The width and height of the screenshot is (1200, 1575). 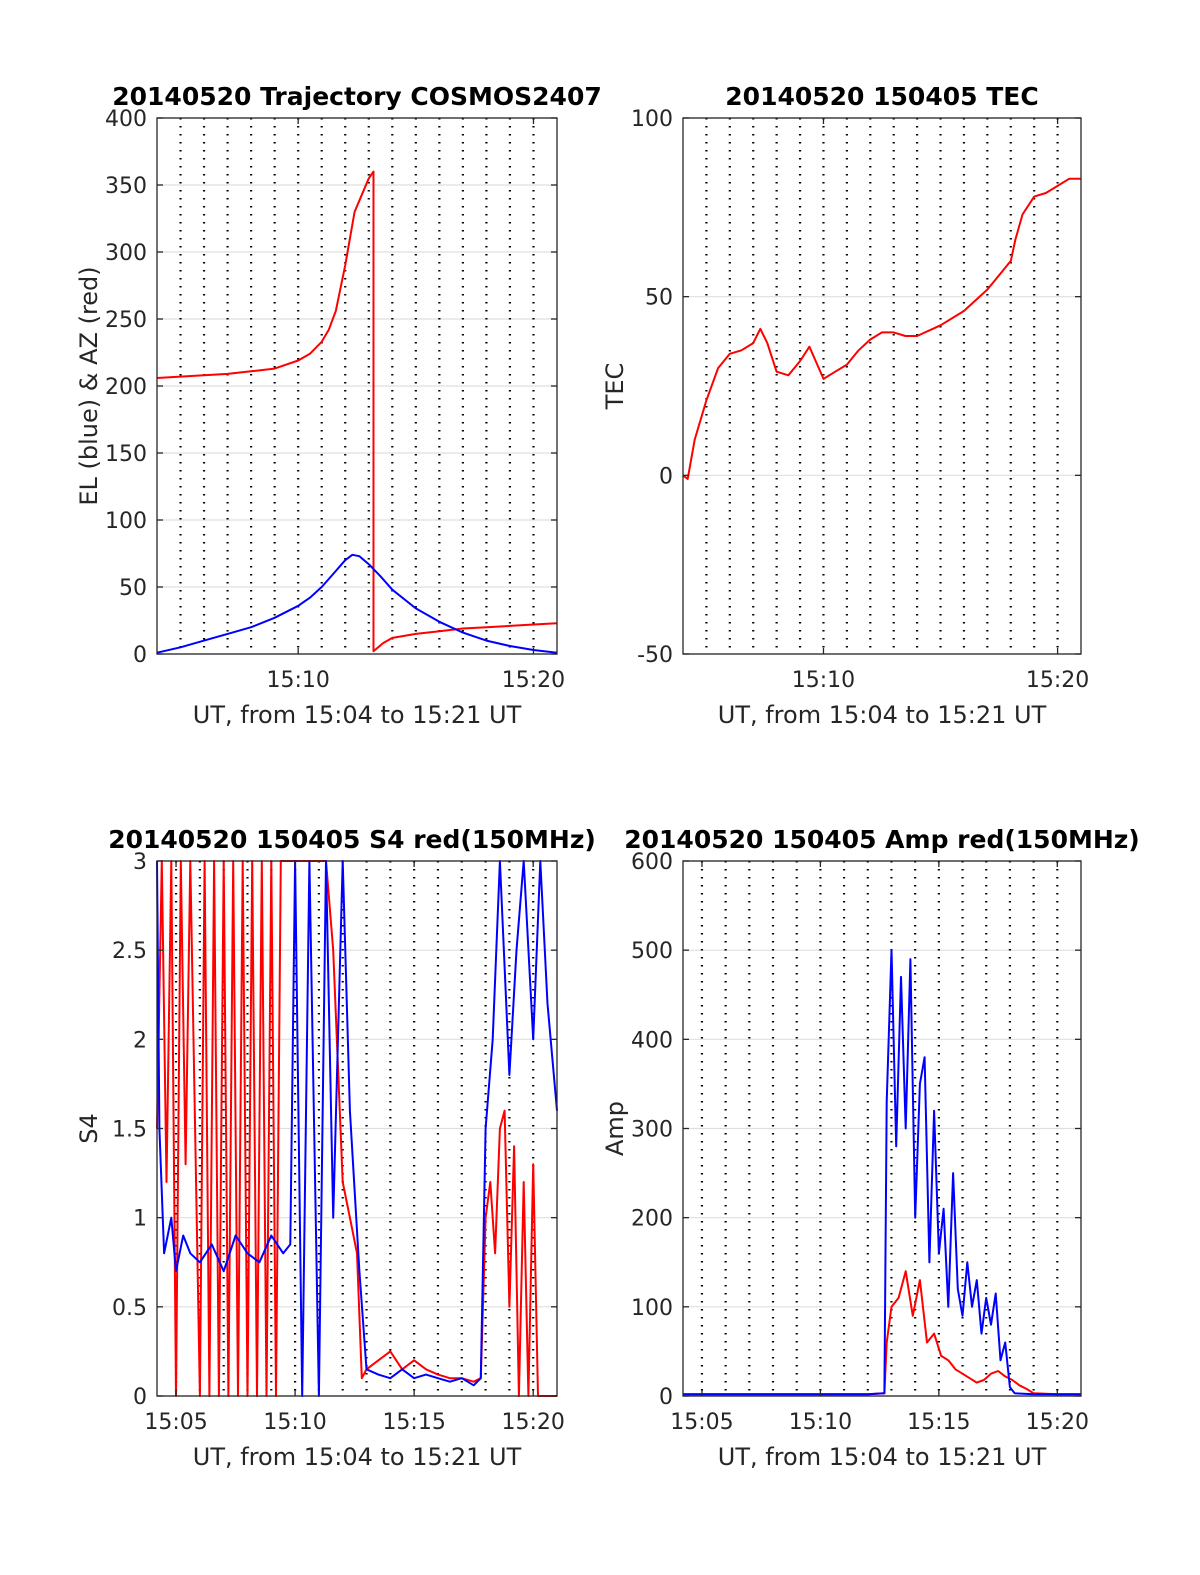 I want to click on chart-title: 20140520 150405 TEC, so click(x=881, y=96).